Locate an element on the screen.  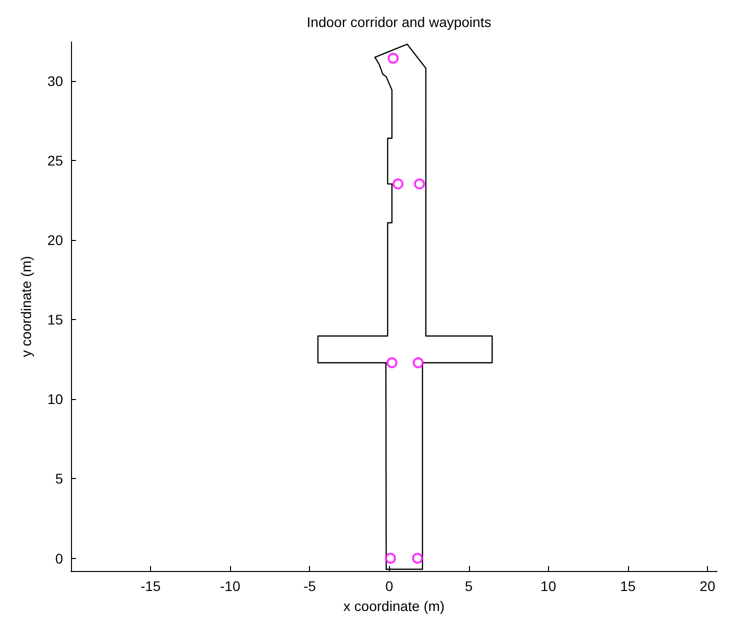
x-tick-label: -10 is located at coordinates (230, 586).